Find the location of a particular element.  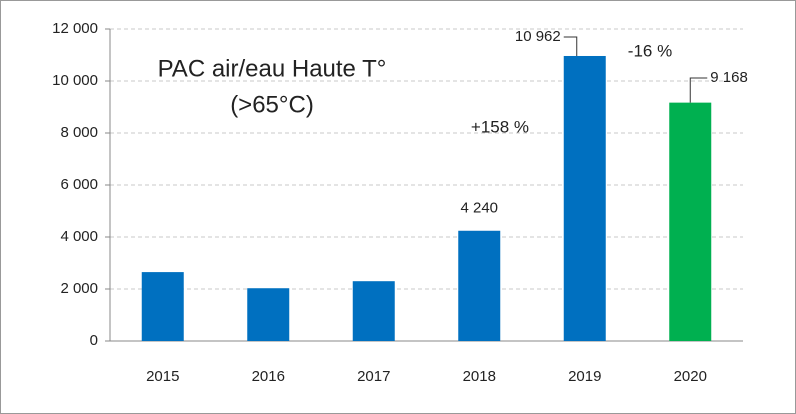

chart-subtitle: (>65°C) is located at coordinates (272, 104).